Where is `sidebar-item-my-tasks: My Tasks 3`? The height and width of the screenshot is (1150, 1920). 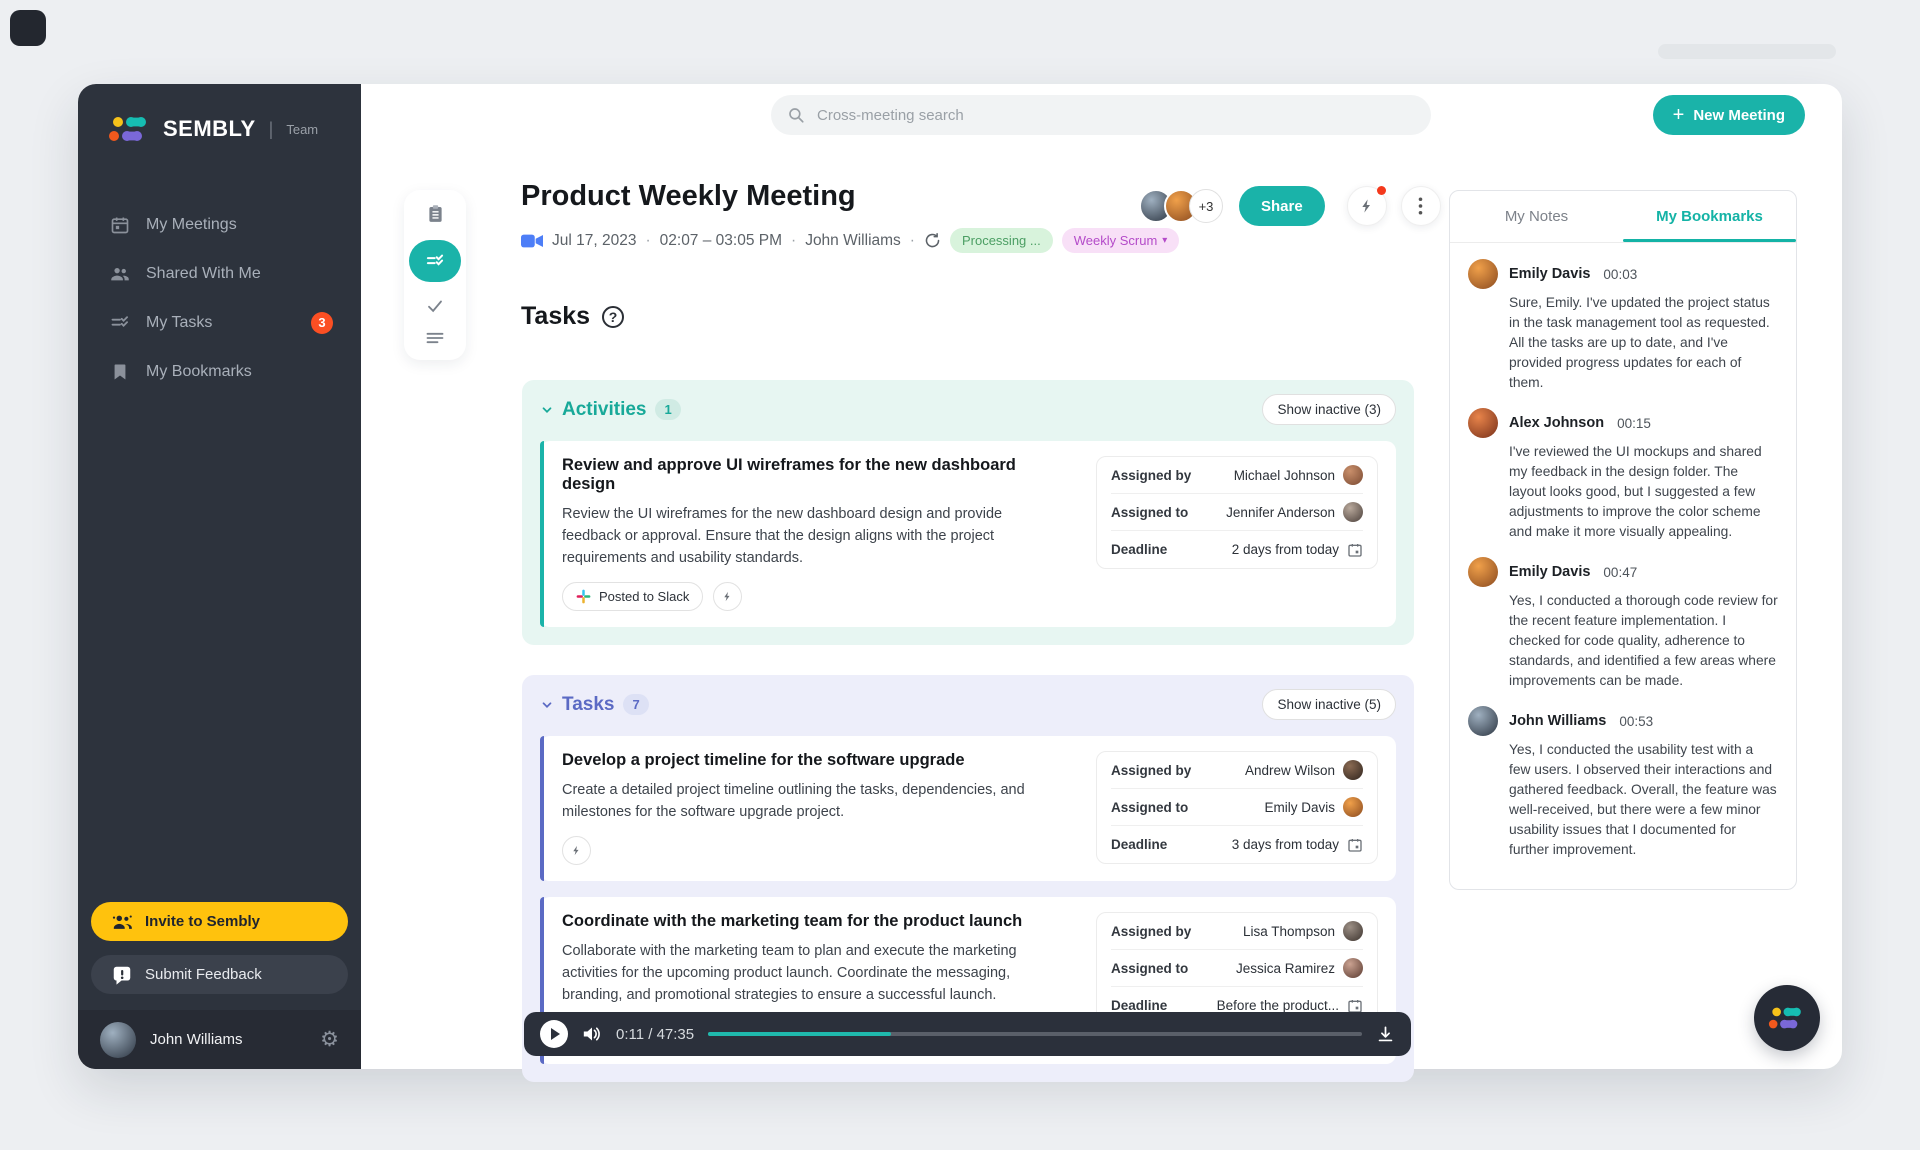 sidebar-item-my-tasks: My Tasks 3 is located at coordinates (219, 322).